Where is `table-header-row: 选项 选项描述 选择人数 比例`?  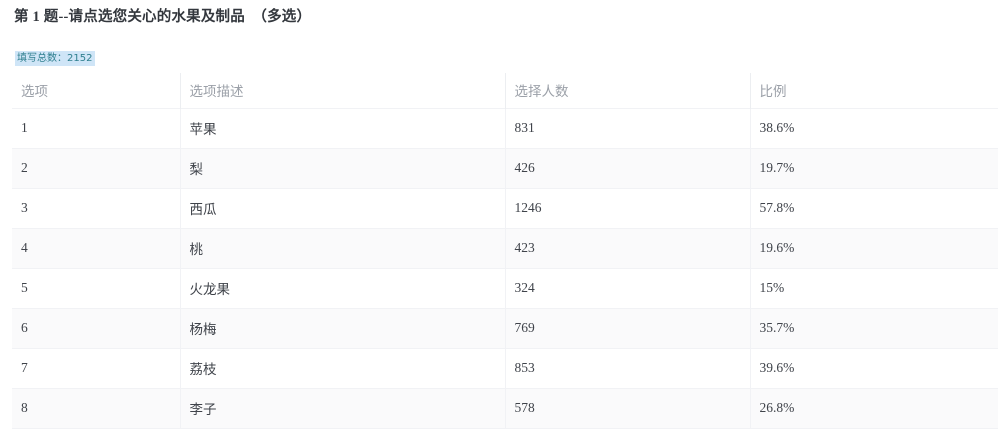 table-header-row: 选项 选项描述 选择人数 比例 is located at coordinates (505, 90).